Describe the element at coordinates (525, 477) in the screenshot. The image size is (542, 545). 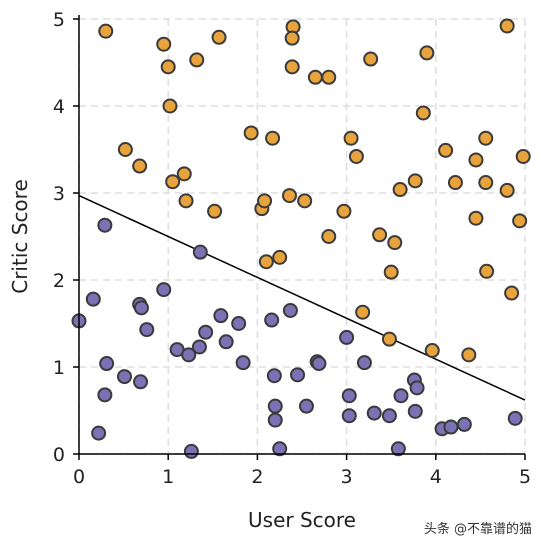
I see `x-tick-label: 5` at that location.